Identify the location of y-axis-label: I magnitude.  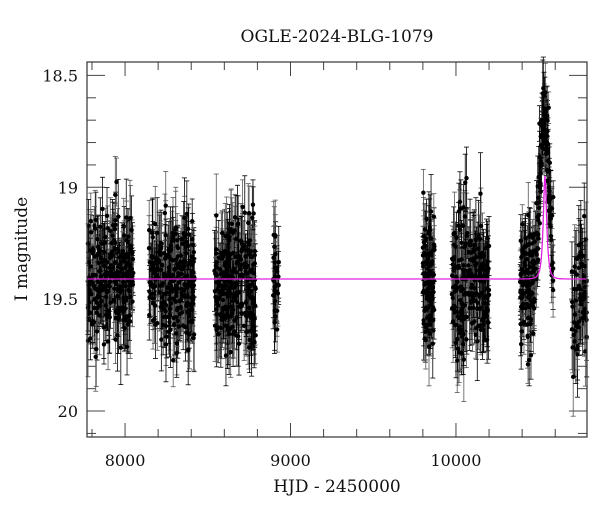
(22, 249).